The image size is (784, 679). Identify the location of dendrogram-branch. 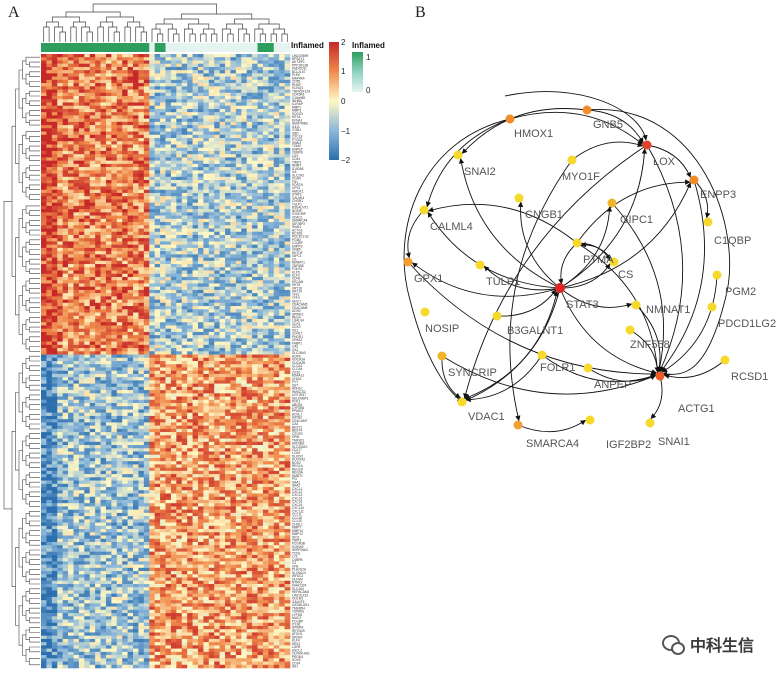
(34, 494).